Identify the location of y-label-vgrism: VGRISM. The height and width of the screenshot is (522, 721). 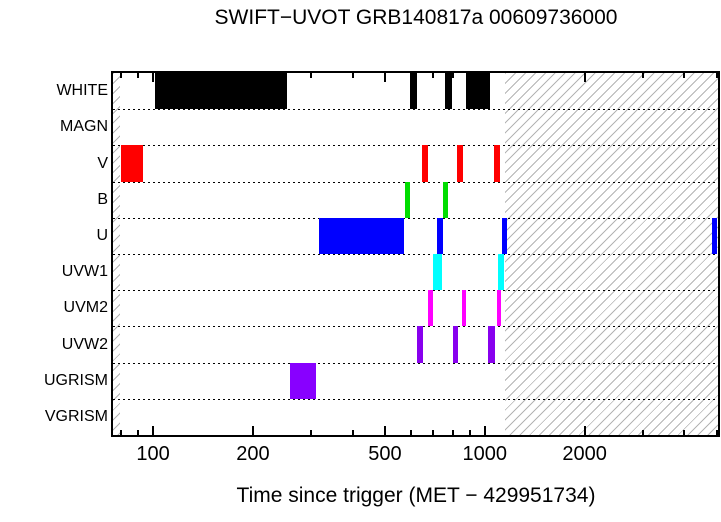
(76, 416).